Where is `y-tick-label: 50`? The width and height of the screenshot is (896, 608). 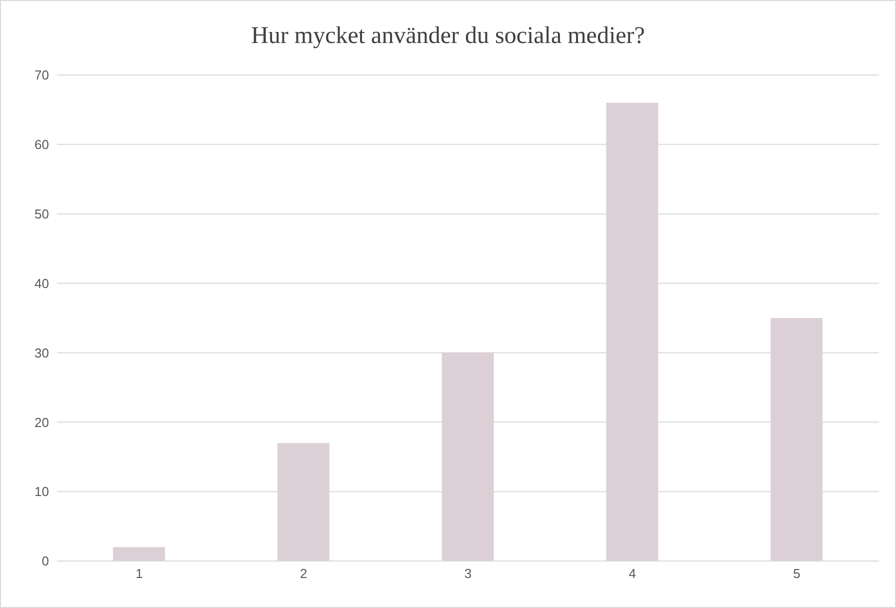 y-tick-label: 50 is located at coordinates (41, 214).